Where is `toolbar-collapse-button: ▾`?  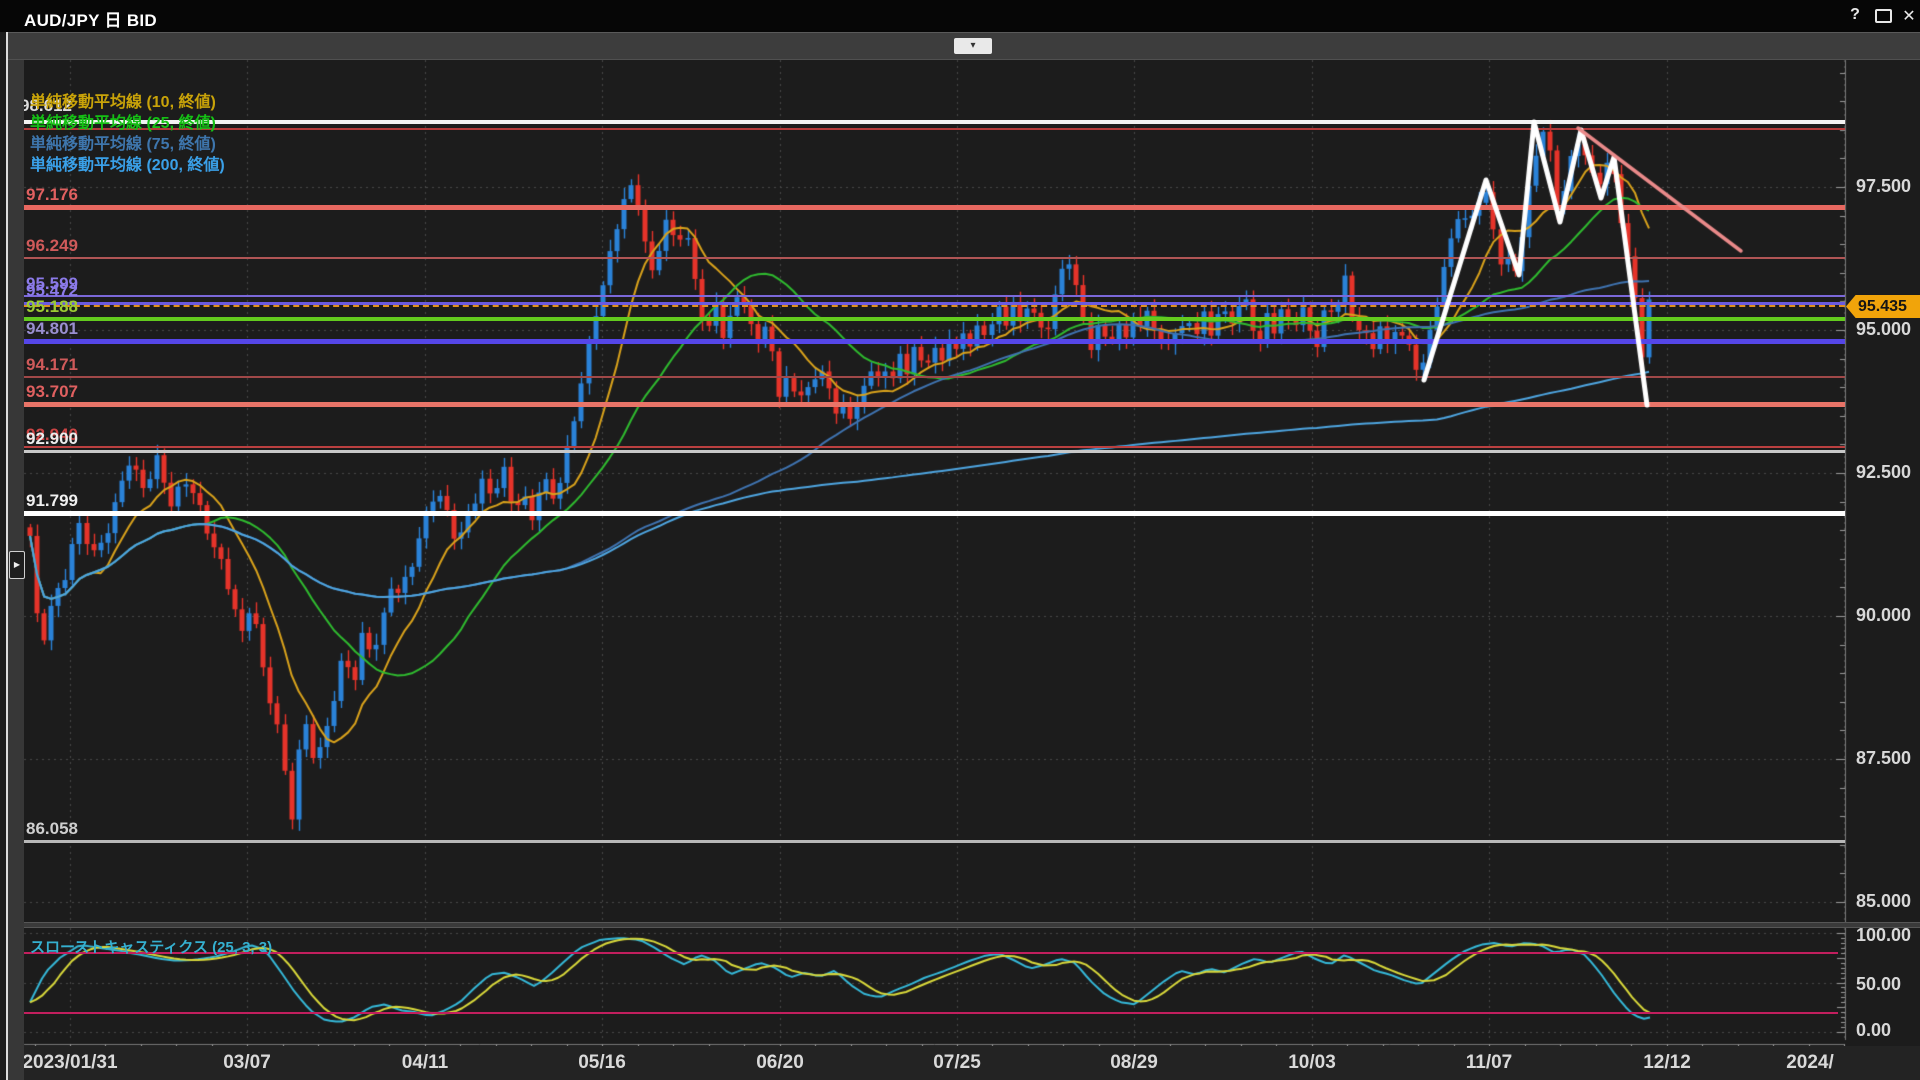
toolbar-collapse-button: ▾ is located at coordinates (973, 46).